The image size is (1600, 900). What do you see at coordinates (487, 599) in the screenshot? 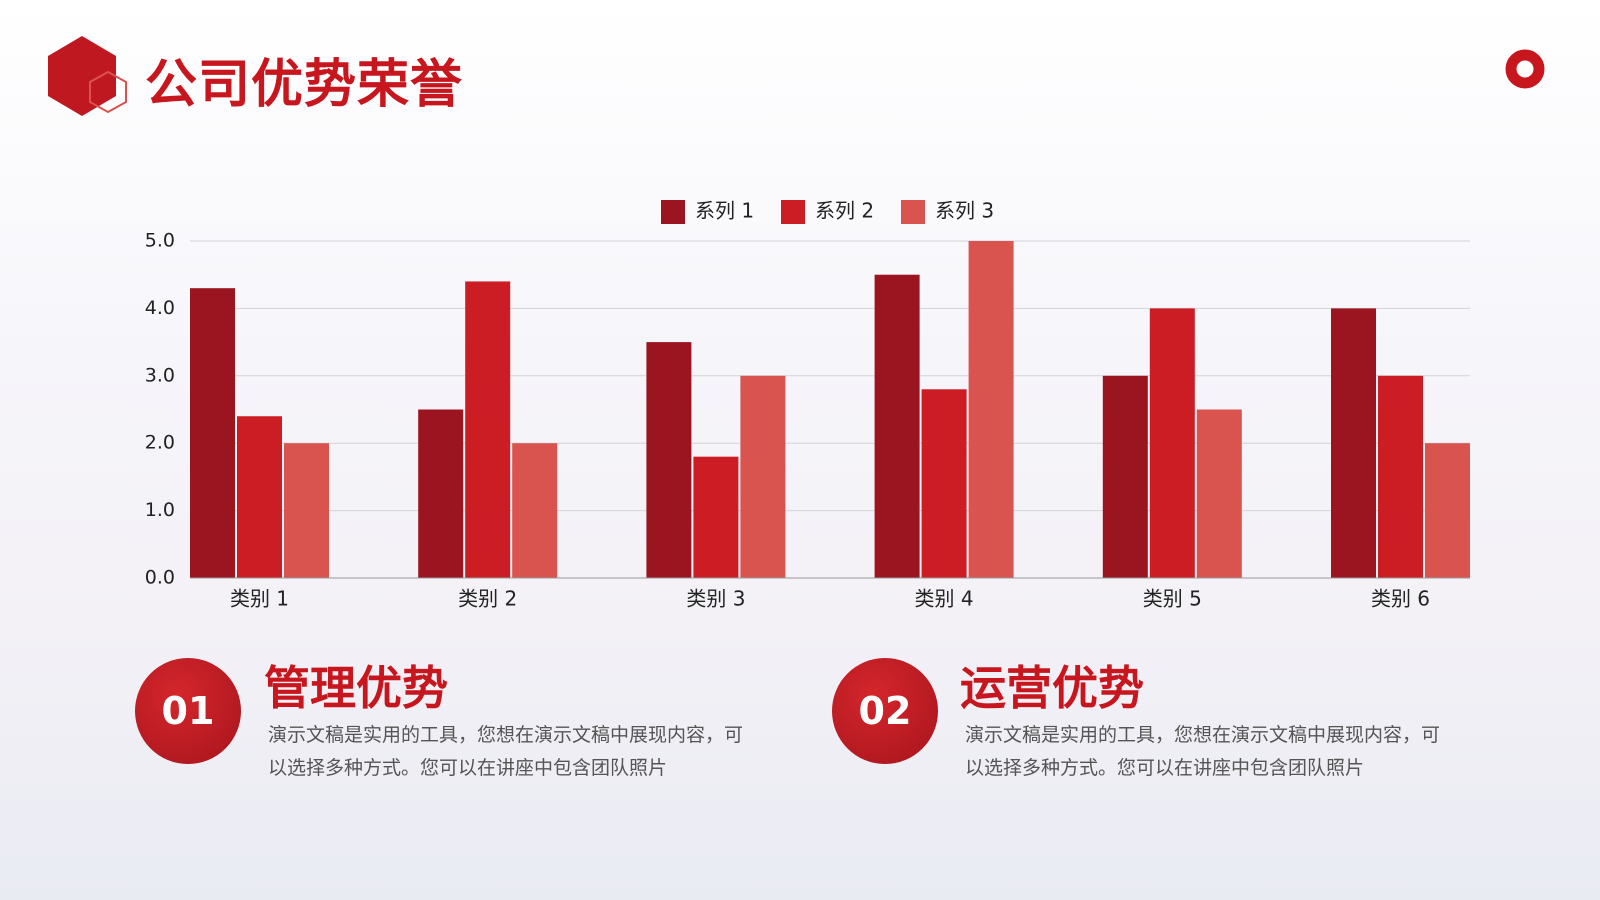
I see `x-tick-label: 类别 2` at bounding box center [487, 599].